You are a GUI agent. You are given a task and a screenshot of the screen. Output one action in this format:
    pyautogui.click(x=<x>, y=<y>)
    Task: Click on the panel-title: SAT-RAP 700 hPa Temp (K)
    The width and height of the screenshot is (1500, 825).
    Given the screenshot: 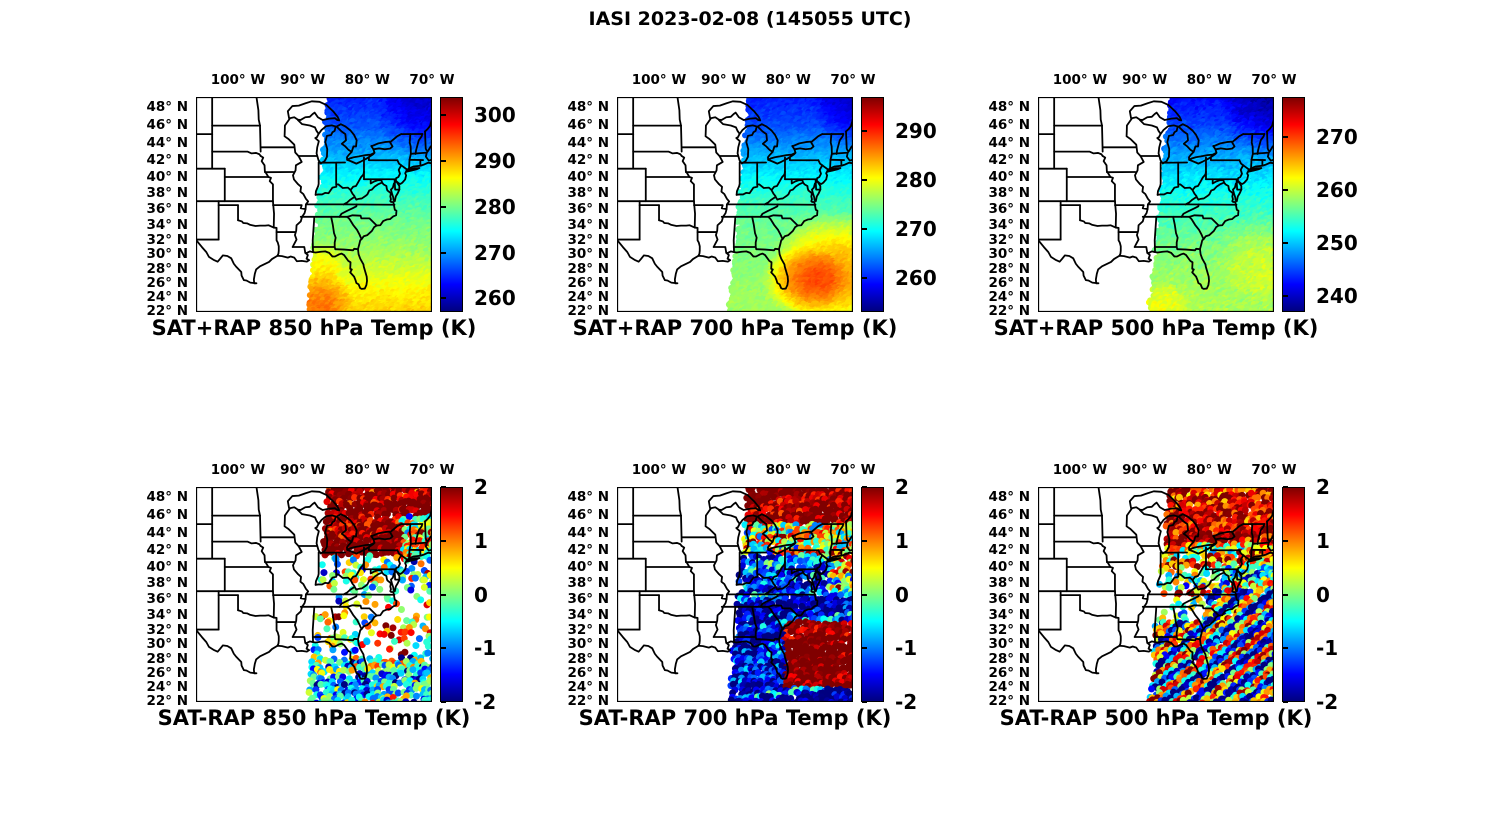 What is the action you would take?
    pyautogui.click(x=735, y=718)
    